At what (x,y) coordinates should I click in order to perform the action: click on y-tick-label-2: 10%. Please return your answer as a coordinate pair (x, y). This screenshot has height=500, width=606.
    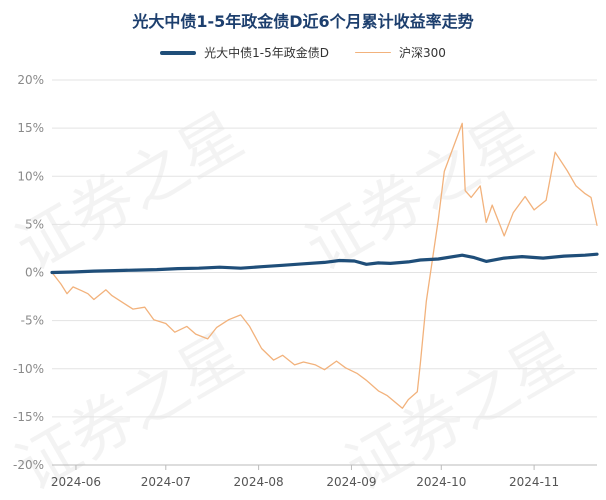
    Looking at the image, I should click on (30, 176).